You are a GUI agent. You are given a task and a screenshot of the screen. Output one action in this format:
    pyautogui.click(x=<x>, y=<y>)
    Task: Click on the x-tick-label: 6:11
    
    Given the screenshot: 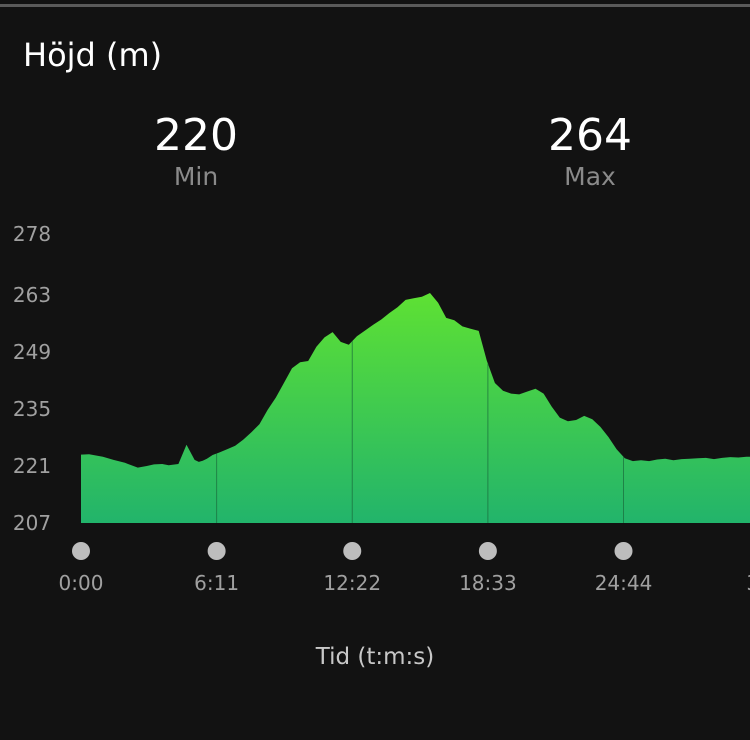 What is the action you would take?
    pyautogui.click(x=216, y=583)
    